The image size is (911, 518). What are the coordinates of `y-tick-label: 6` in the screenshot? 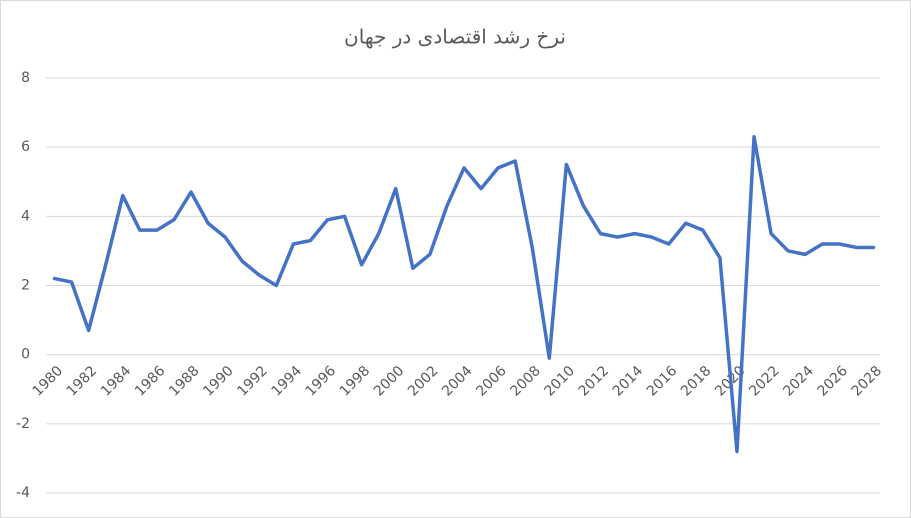 It's located at (25, 147).